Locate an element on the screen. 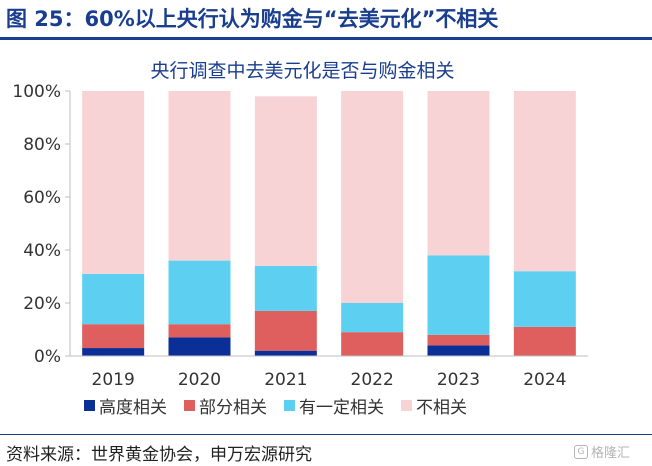 The image size is (652, 466). legend-label: 高度相关 is located at coordinates (133, 407).